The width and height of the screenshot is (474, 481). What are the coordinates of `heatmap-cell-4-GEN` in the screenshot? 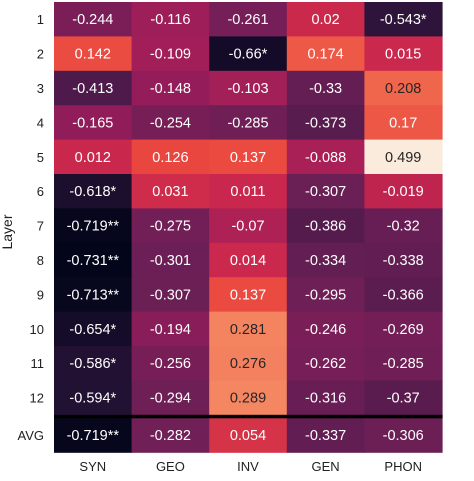 It's located at (325, 123).